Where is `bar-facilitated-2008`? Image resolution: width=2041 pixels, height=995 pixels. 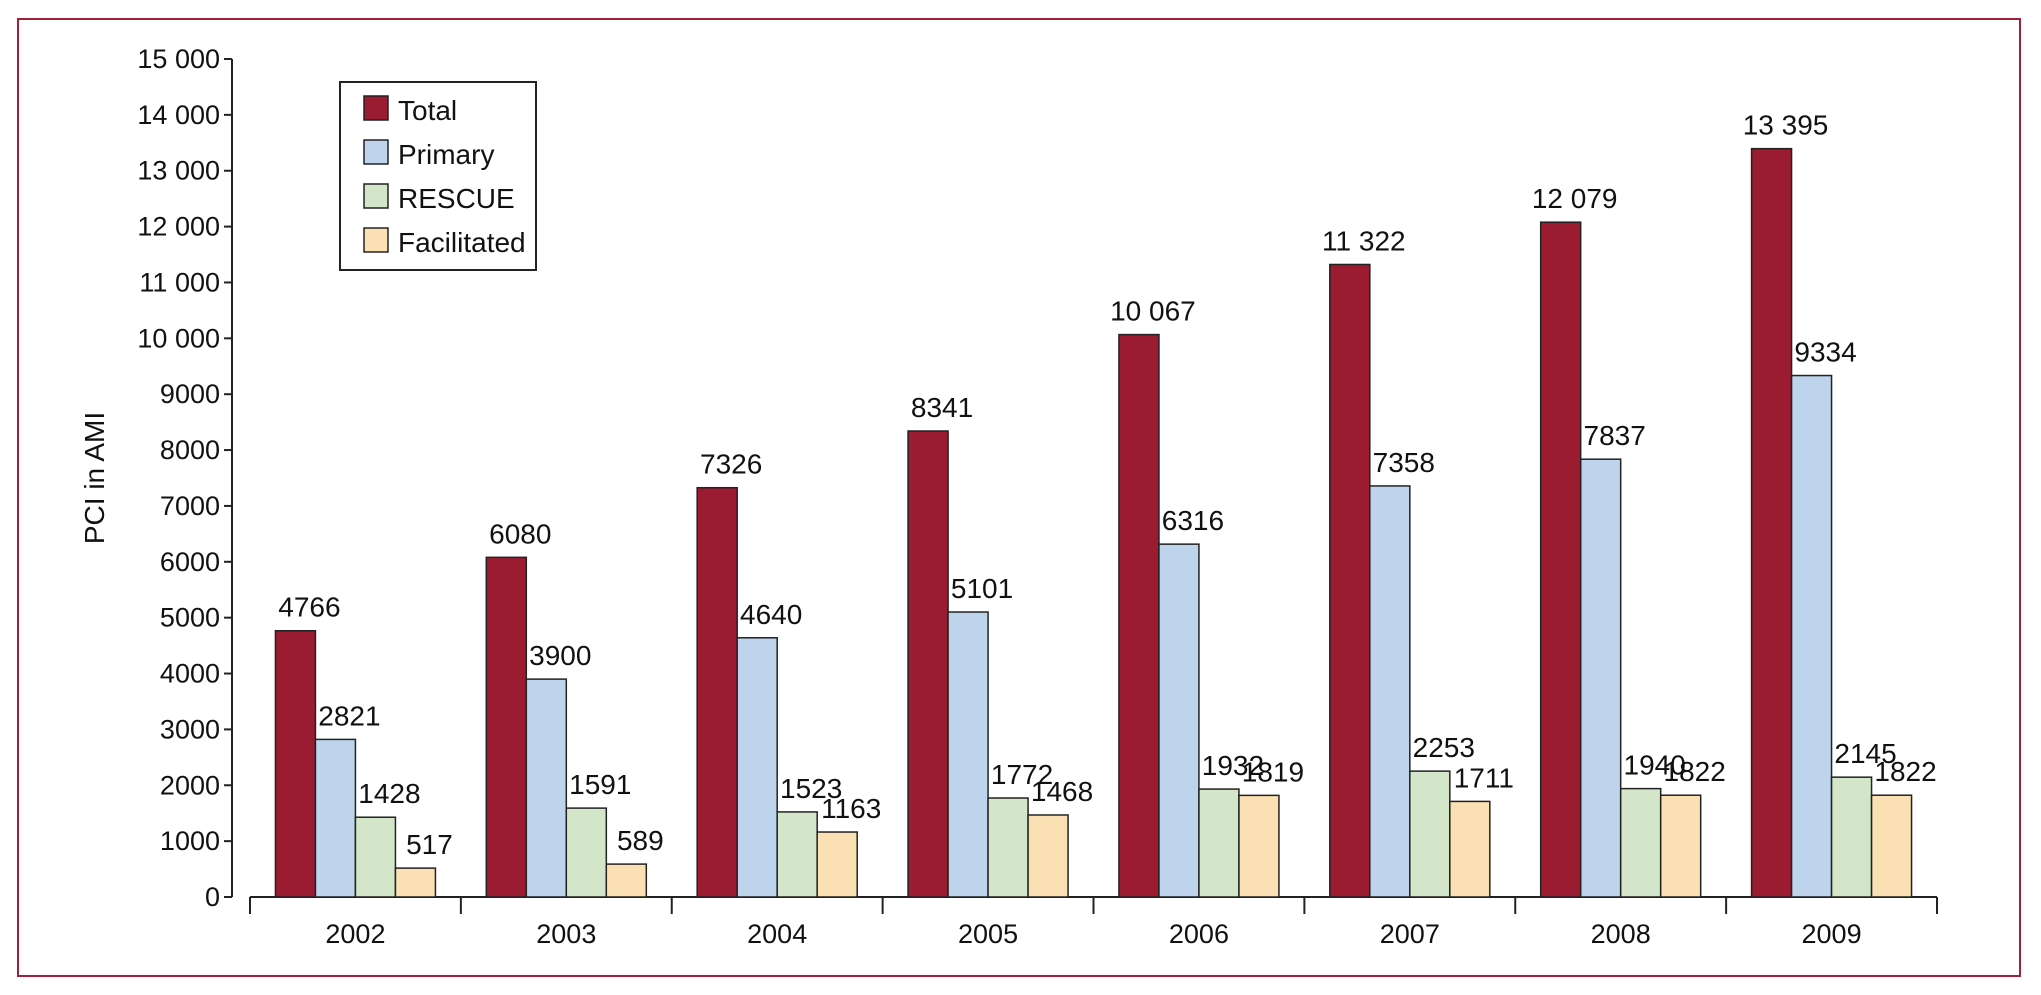 bar-facilitated-2008 is located at coordinates (1680, 846).